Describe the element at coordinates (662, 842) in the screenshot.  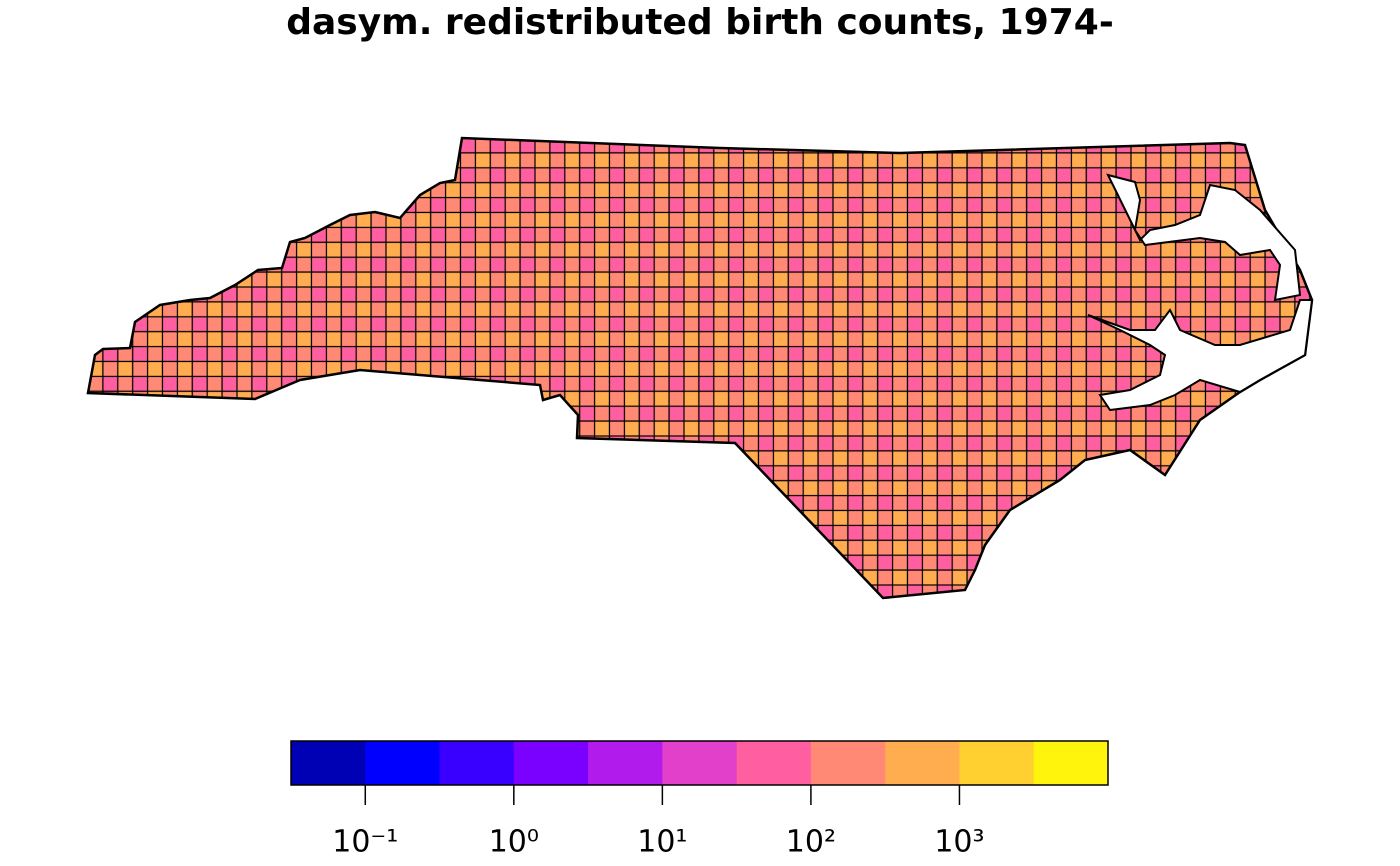
I see `tick-label: 10¹` at that location.